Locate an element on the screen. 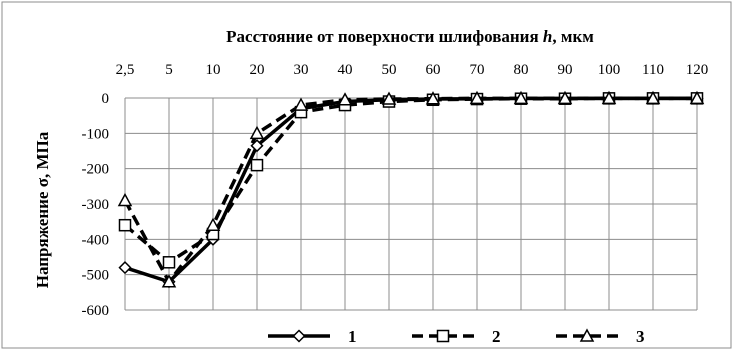 Image resolution: width=734 pixels, height=357 pixels. y-tick-labels: 0 -100 -200 -300 -400 -500 -600 is located at coordinates (96, 205).